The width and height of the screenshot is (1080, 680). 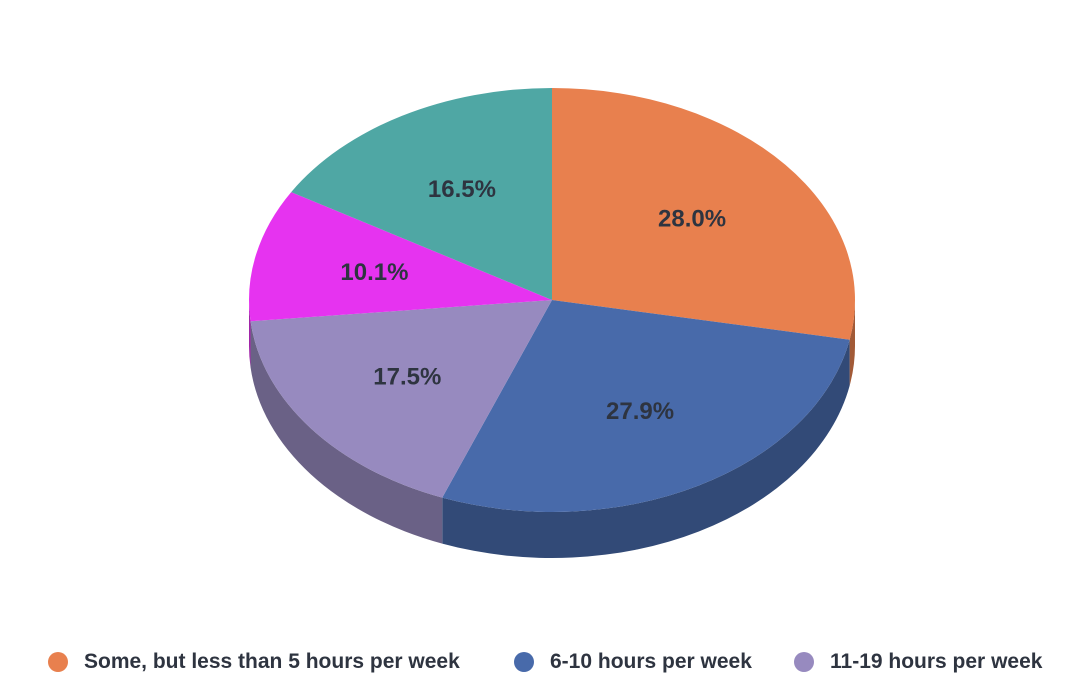 What do you see at coordinates (936, 661) in the screenshot?
I see `legend-label-11-19-hours: 11-19 hours per week` at bounding box center [936, 661].